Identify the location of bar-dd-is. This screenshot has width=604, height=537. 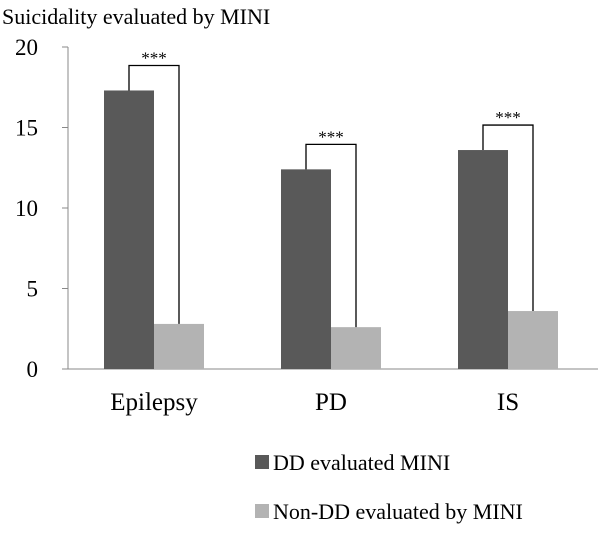
(483, 259).